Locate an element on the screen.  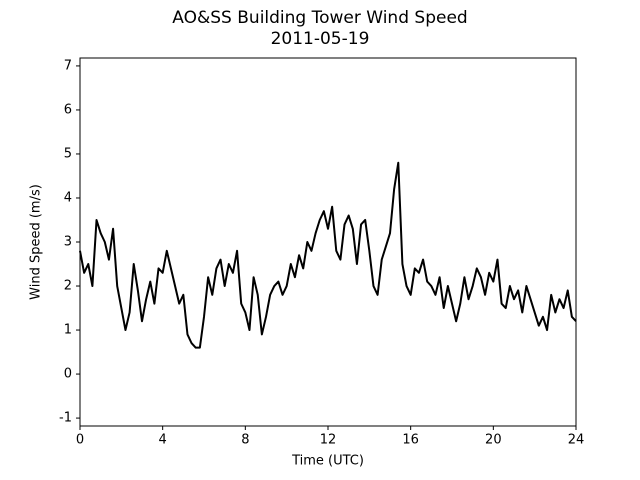
y-tick-label: 1 is located at coordinates (68, 330).